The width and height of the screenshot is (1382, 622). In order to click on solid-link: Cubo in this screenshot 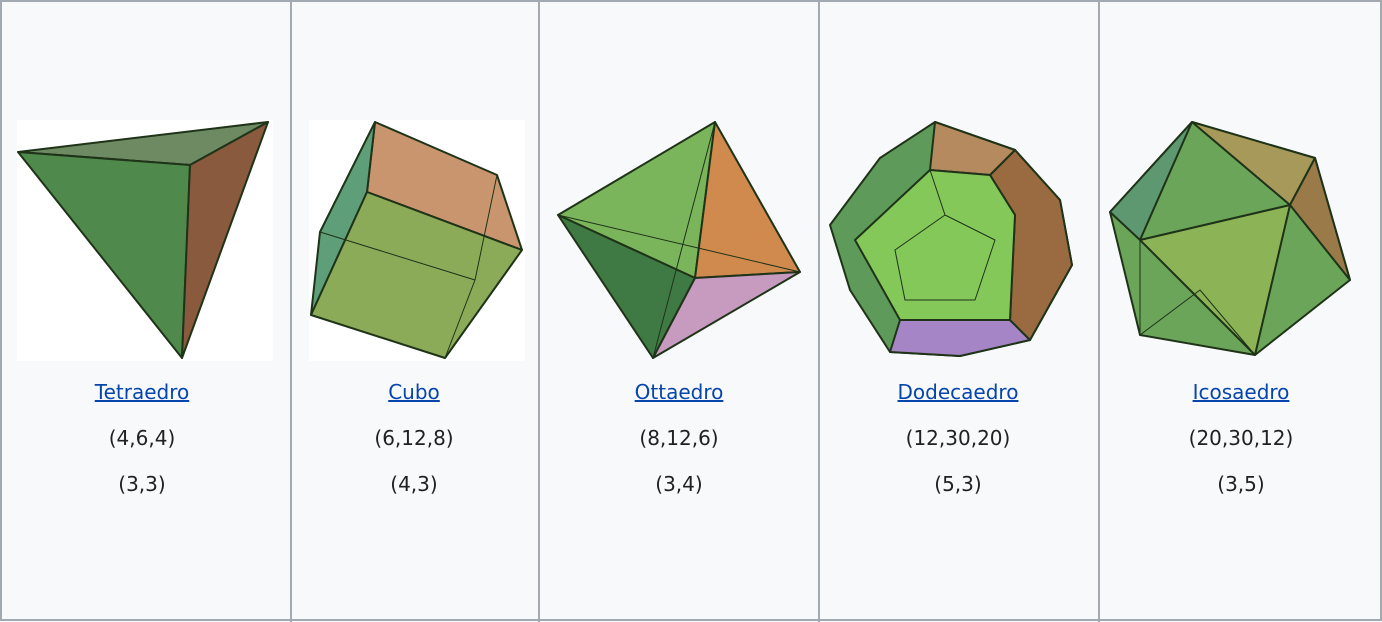, I will do `click(414, 392)`.